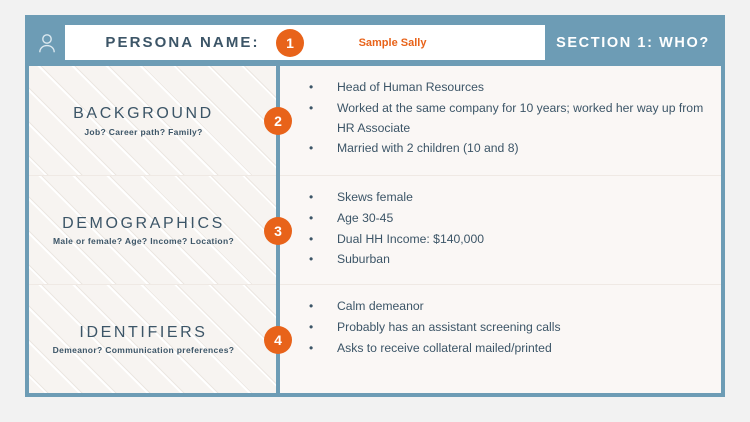 The width and height of the screenshot is (750, 422). What do you see at coordinates (305, 42) in the screenshot?
I see `persona-name-field: PERSONA NAME: Sample Sally` at bounding box center [305, 42].